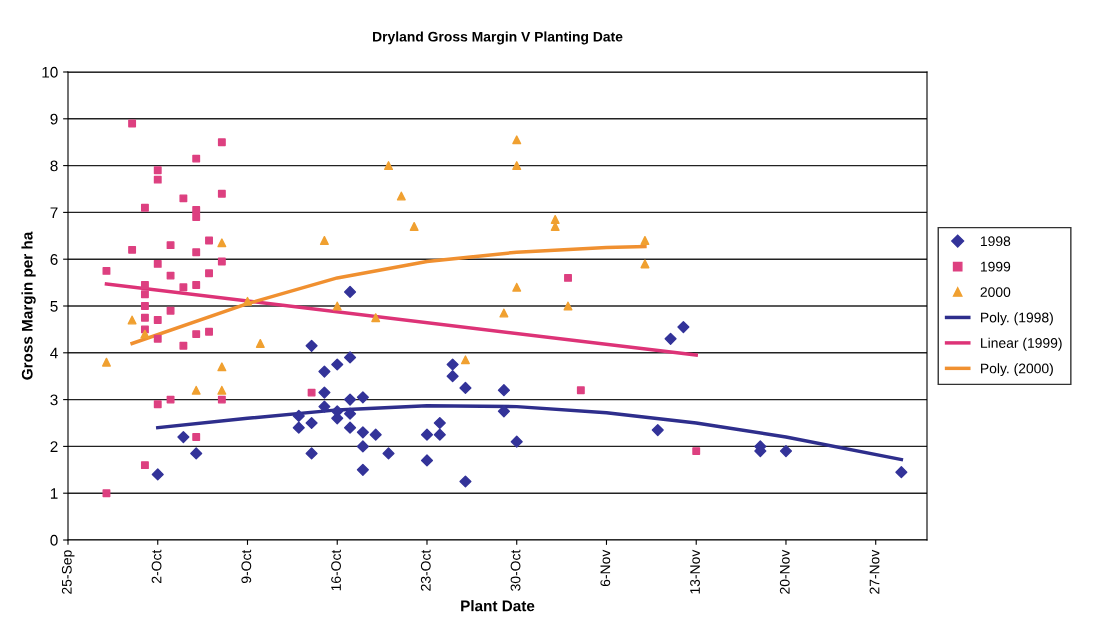 The height and width of the screenshot is (640, 1093). What do you see at coordinates (498, 606) in the screenshot?
I see `x-axis-title: Plant Date` at bounding box center [498, 606].